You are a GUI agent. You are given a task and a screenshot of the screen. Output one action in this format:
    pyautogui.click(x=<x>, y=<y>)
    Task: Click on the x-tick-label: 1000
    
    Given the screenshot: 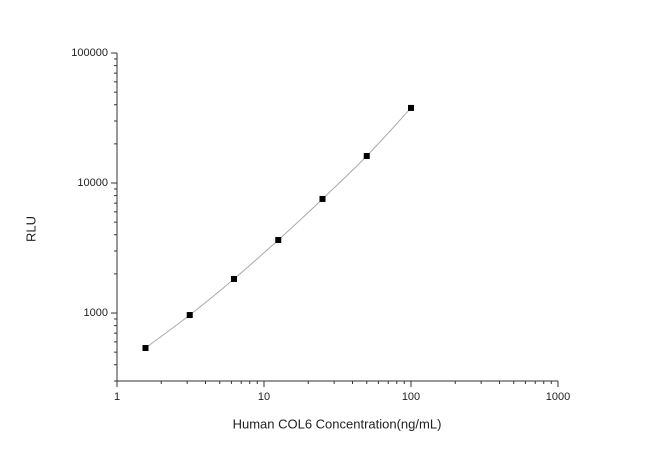 What is the action you would take?
    pyautogui.click(x=558, y=397)
    